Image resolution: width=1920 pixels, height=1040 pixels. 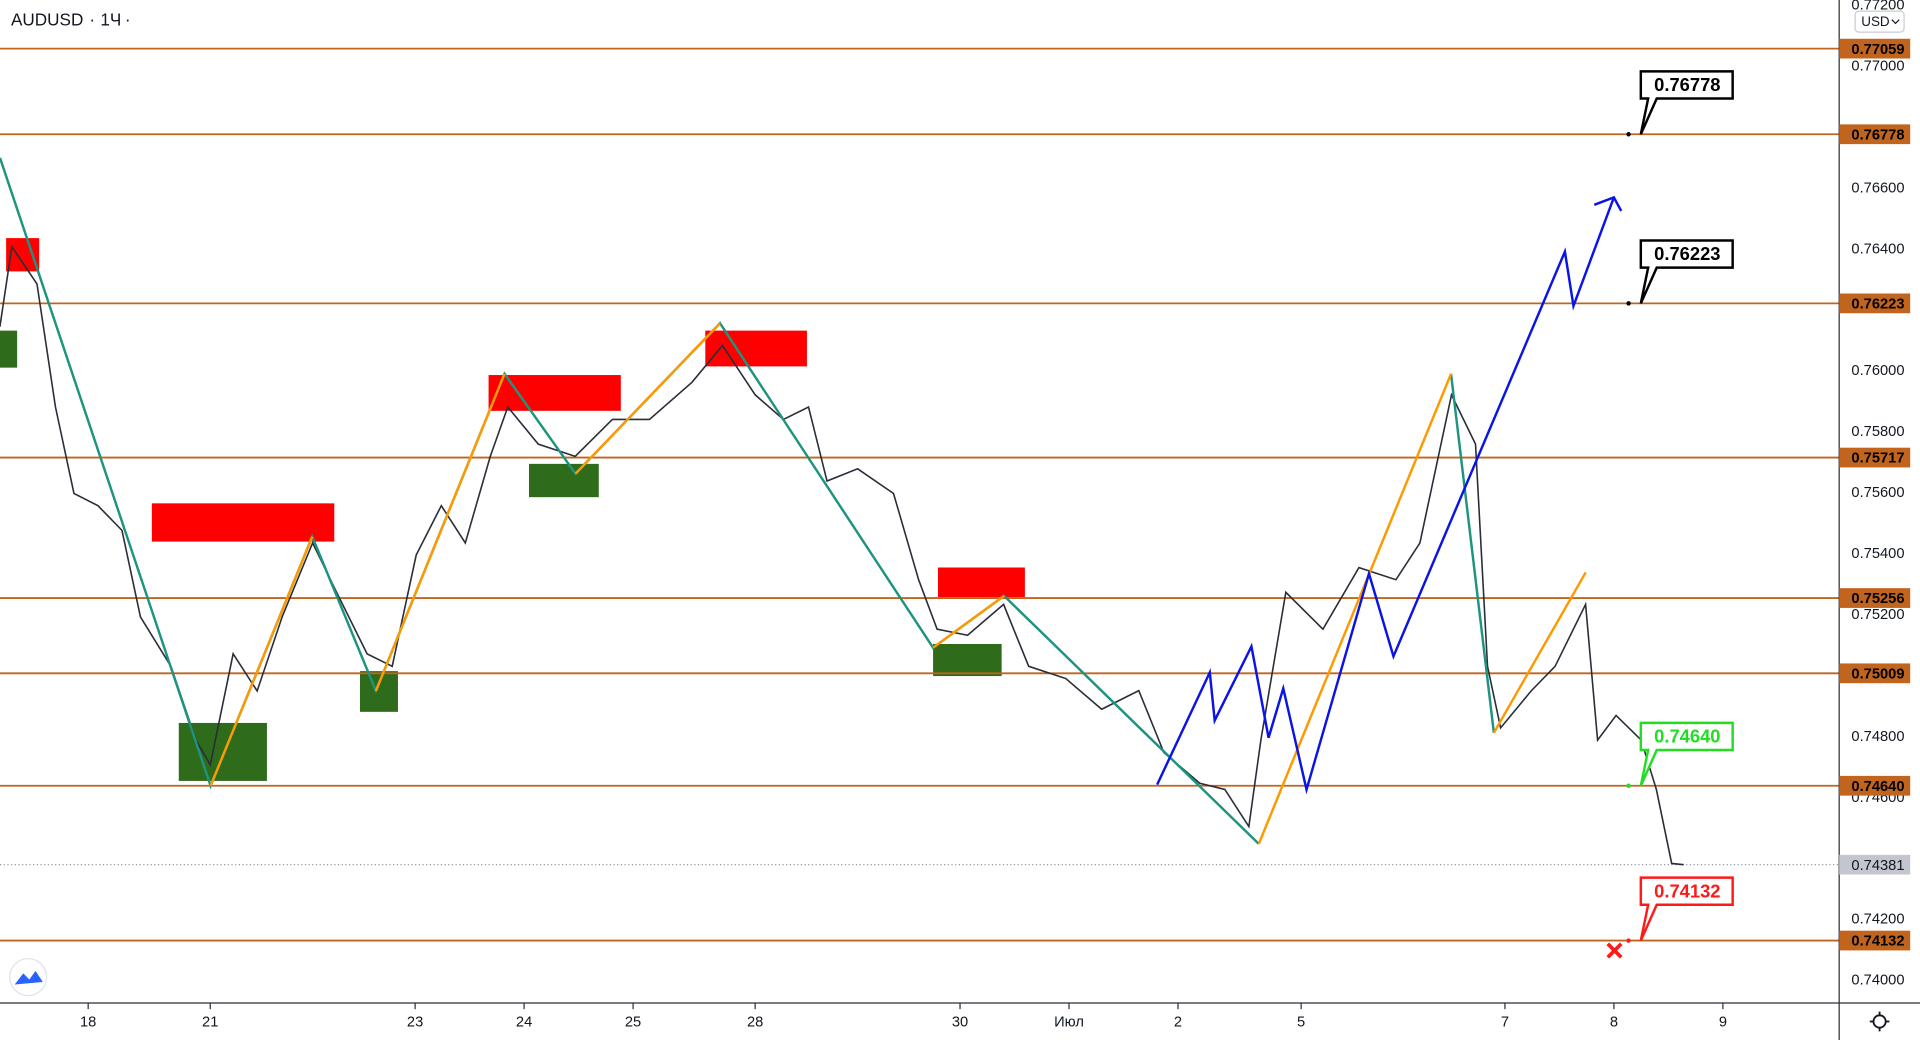 I want to click on y-tick-label: 0.75200, so click(x=1877, y=615).